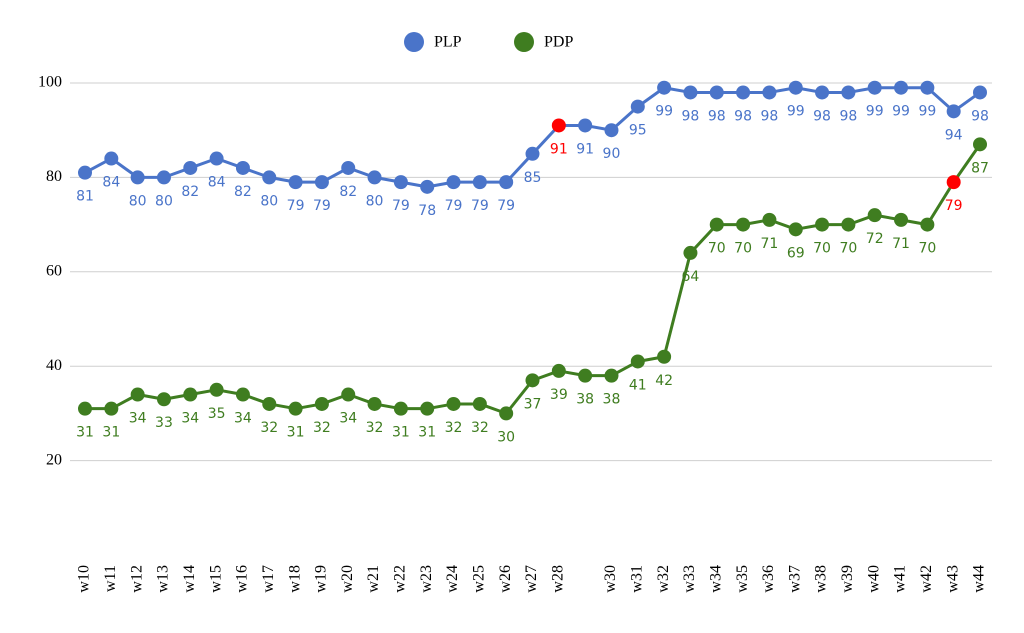  What do you see at coordinates (448, 42) in the screenshot?
I see `legend-label: PLP` at bounding box center [448, 42].